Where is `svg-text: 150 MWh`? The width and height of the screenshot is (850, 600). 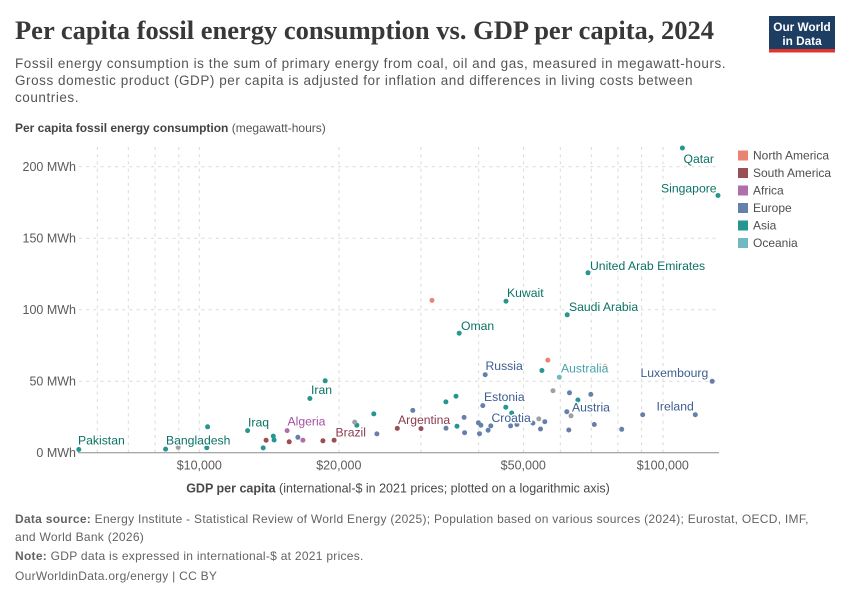
svg-text: 150 MWh is located at coordinates (50, 239).